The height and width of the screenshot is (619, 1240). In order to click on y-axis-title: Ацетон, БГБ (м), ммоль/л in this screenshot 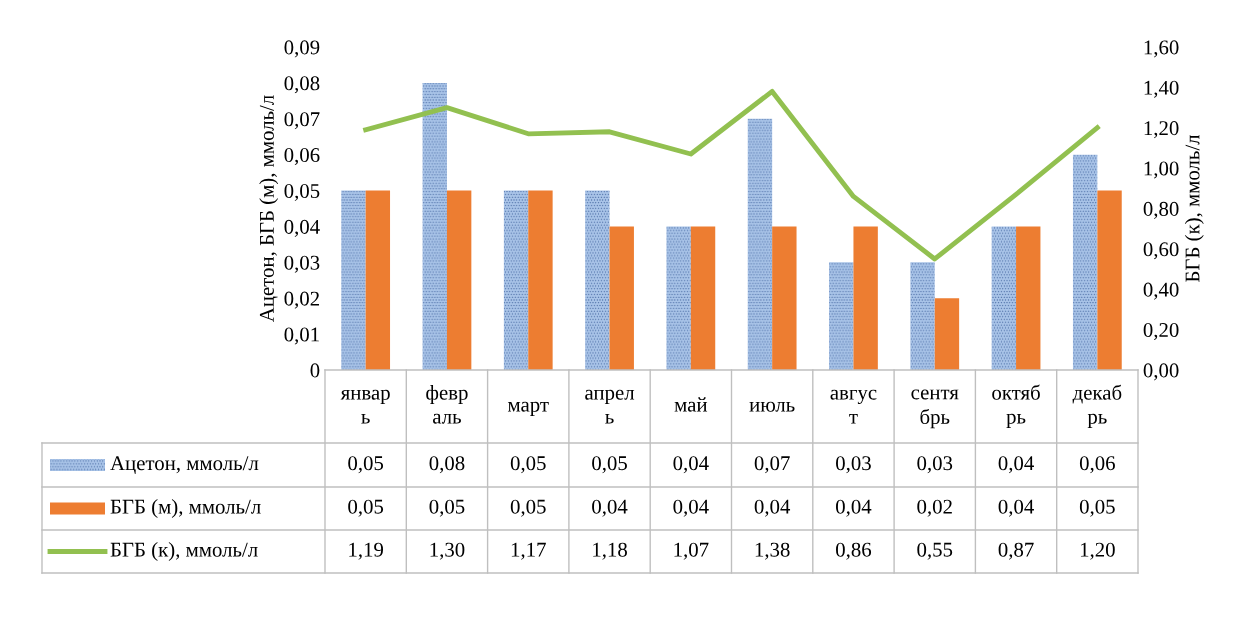, I will do `click(269, 209)`.